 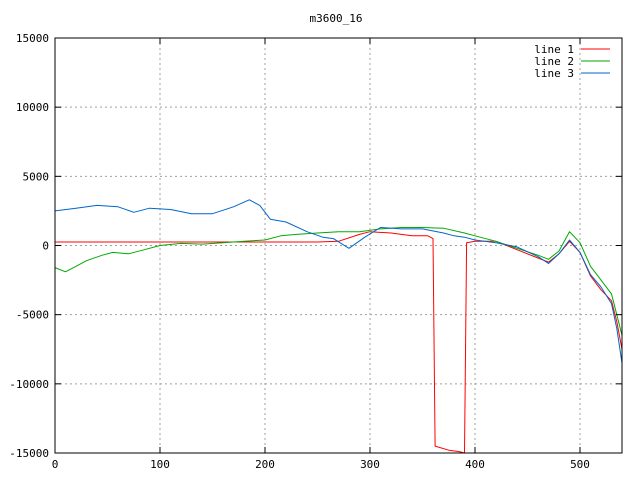 I want to click on chart-title: m3600_16, so click(x=336, y=18).